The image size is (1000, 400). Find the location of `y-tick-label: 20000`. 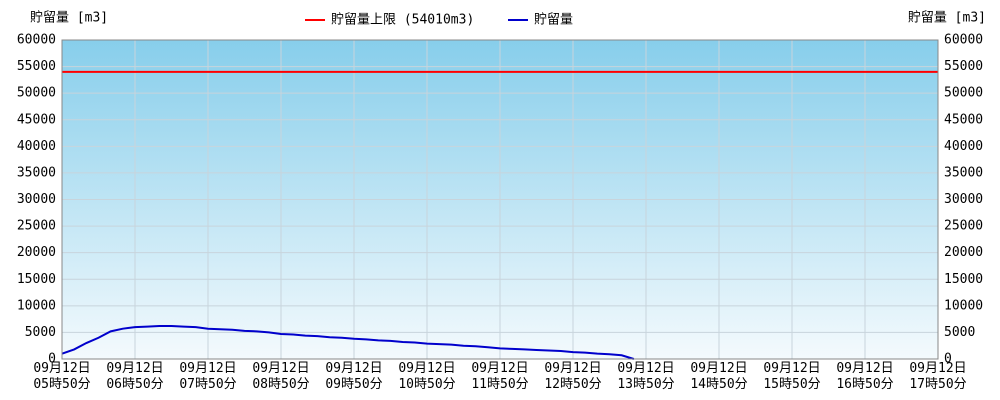

y-tick-label: 20000 is located at coordinates (36, 252).